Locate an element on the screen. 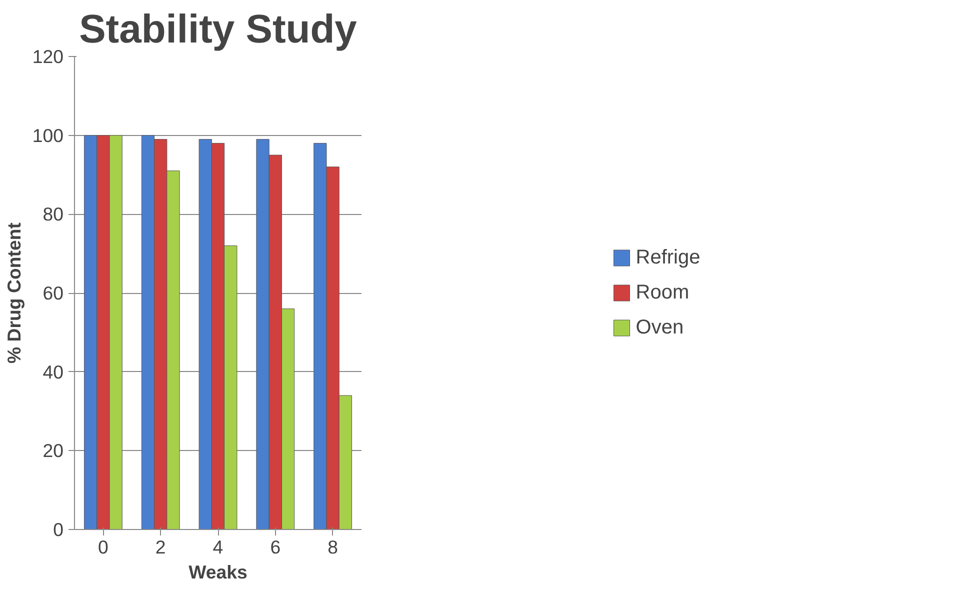 The image size is (956, 589). x-tick-label: 6 is located at coordinates (275, 547).